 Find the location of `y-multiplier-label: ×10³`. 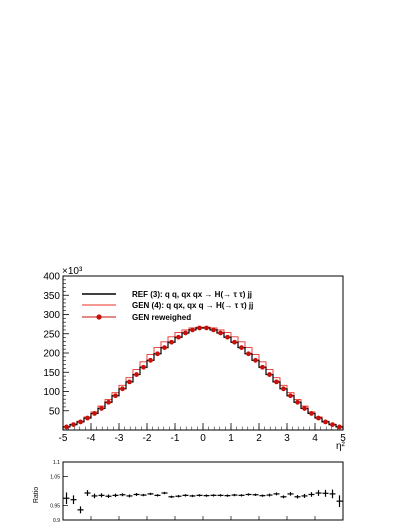

y-multiplier-label: ×10³ is located at coordinates (72, 271).